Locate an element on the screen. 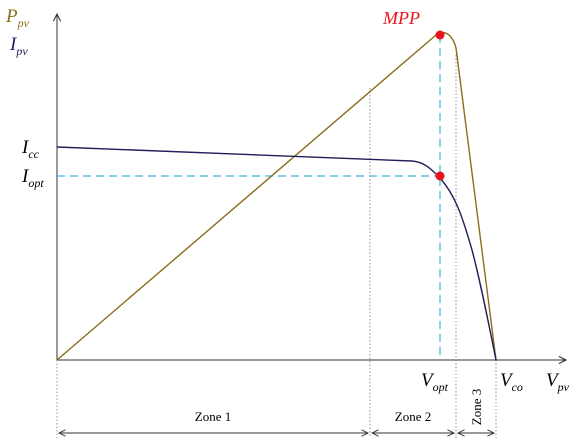 The image size is (577, 444). zone-2-label: Zone 2 is located at coordinates (413, 416).